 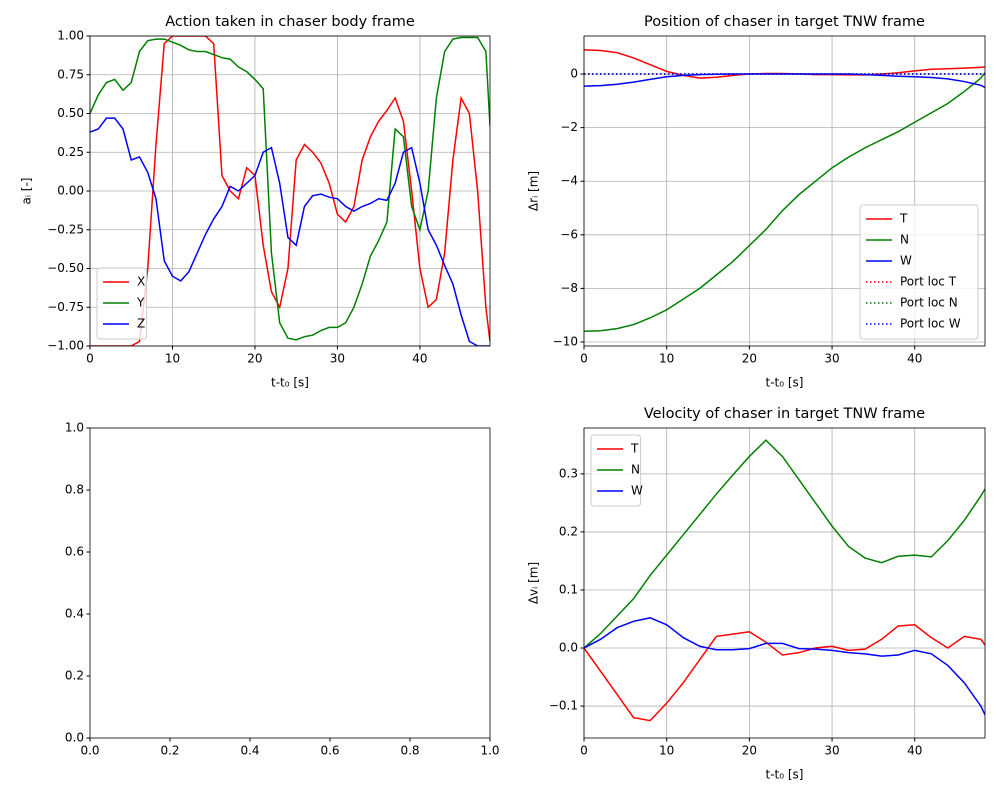 I want to click on y-tick-label: 0.6, so click(x=74, y=552).